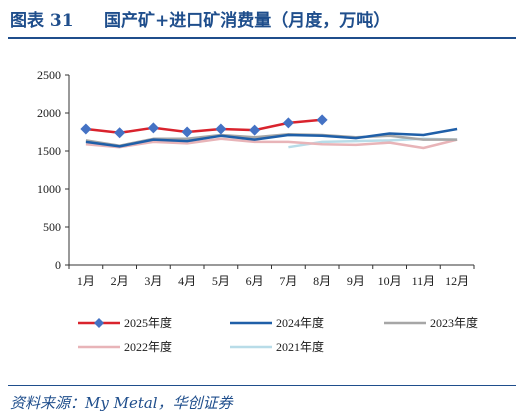 Image resolution: width=524 pixels, height=420 pixels. Describe the element at coordinates (187, 281) in the screenshot. I see `x-tick-label: 4月` at that location.